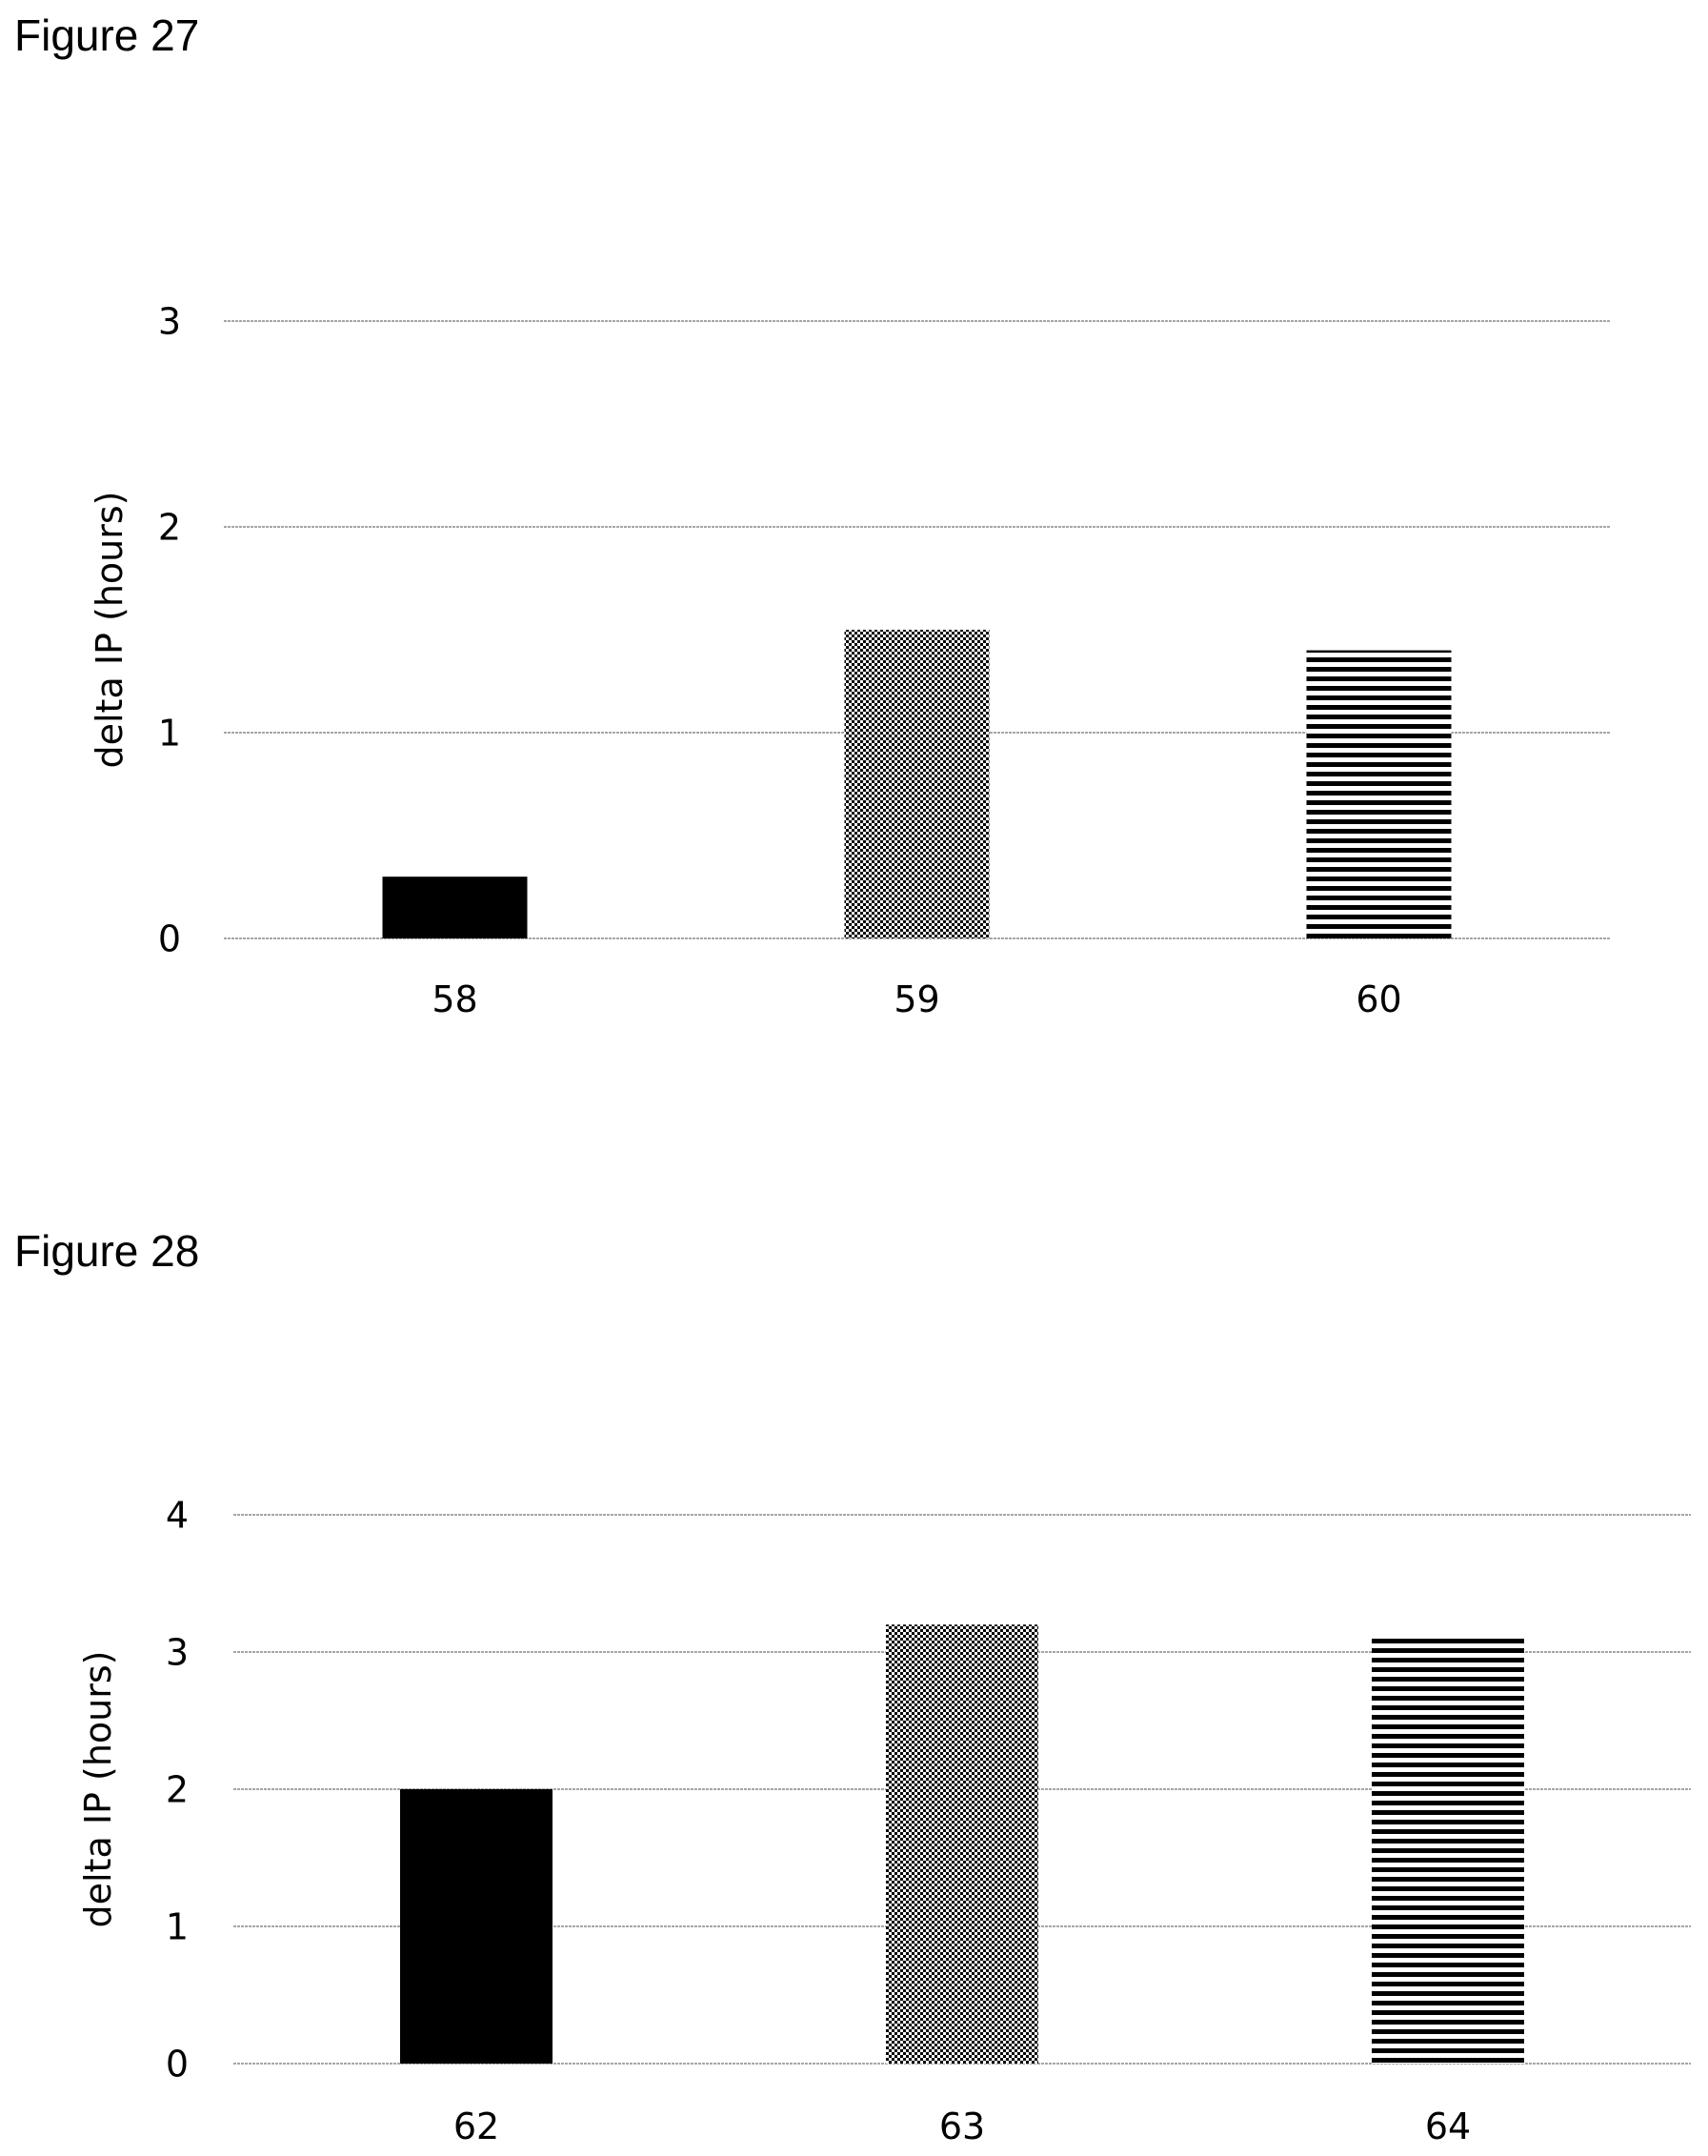 Image resolution: width=1708 pixels, height=2156 pixels. What do you see at coordinates (476, 2126) in the screenshot?
I see `x-category-label: 62` at bounding box center [476, 2126].